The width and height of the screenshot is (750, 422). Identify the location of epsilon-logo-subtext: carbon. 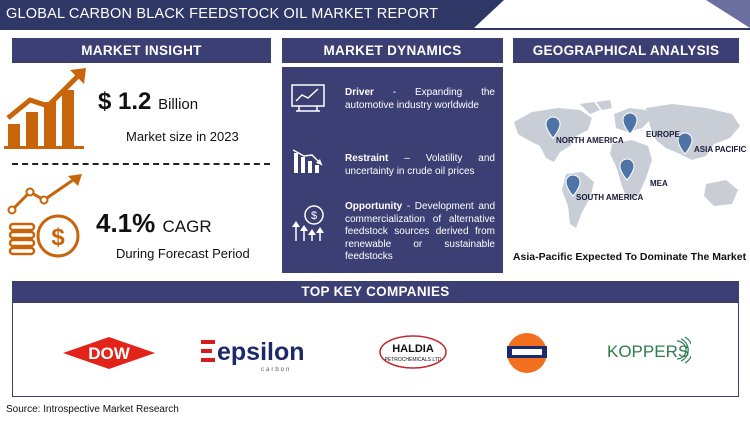
(276, 370).